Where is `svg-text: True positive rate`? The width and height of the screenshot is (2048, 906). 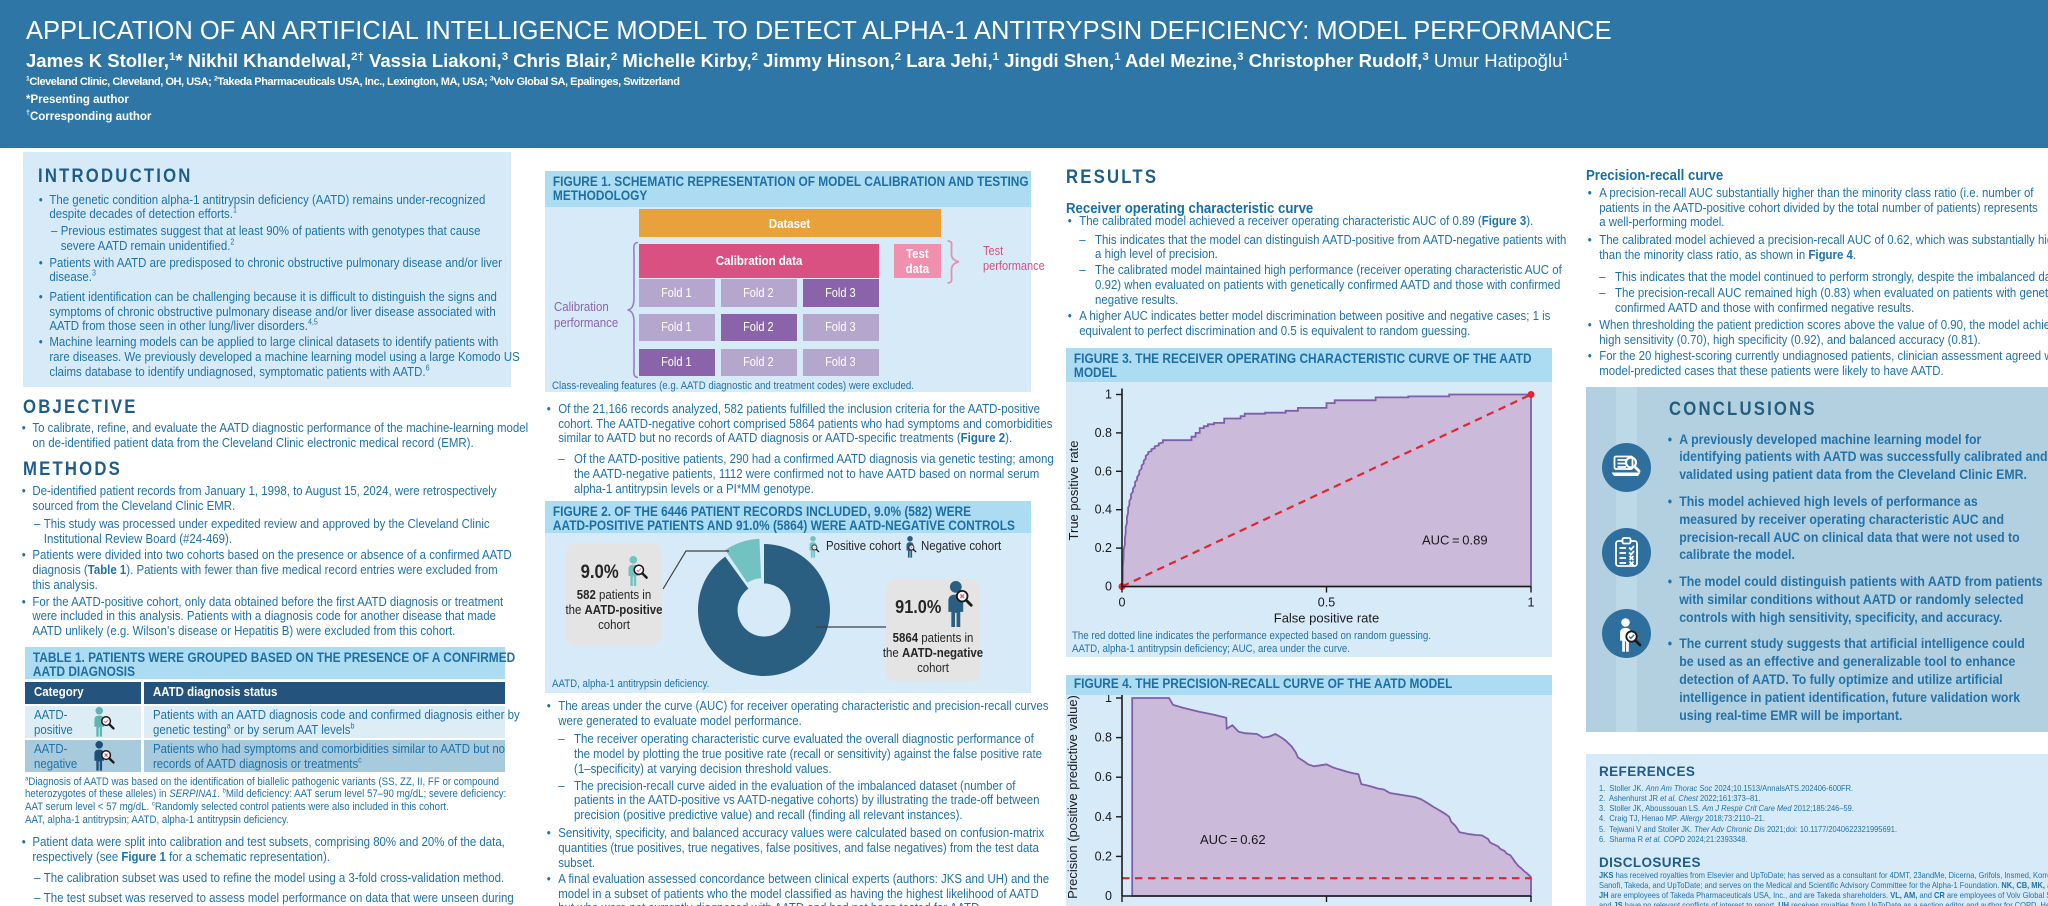 svg-text: True positive rate is located at coordinates (1073, 491).